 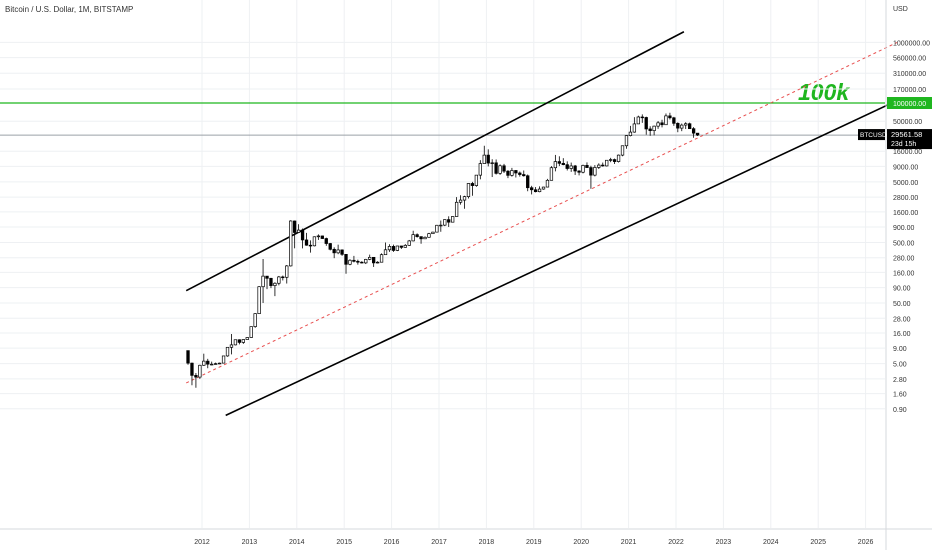 I want to click on y-tick-label: 5.00, so click(x=900, y=365).